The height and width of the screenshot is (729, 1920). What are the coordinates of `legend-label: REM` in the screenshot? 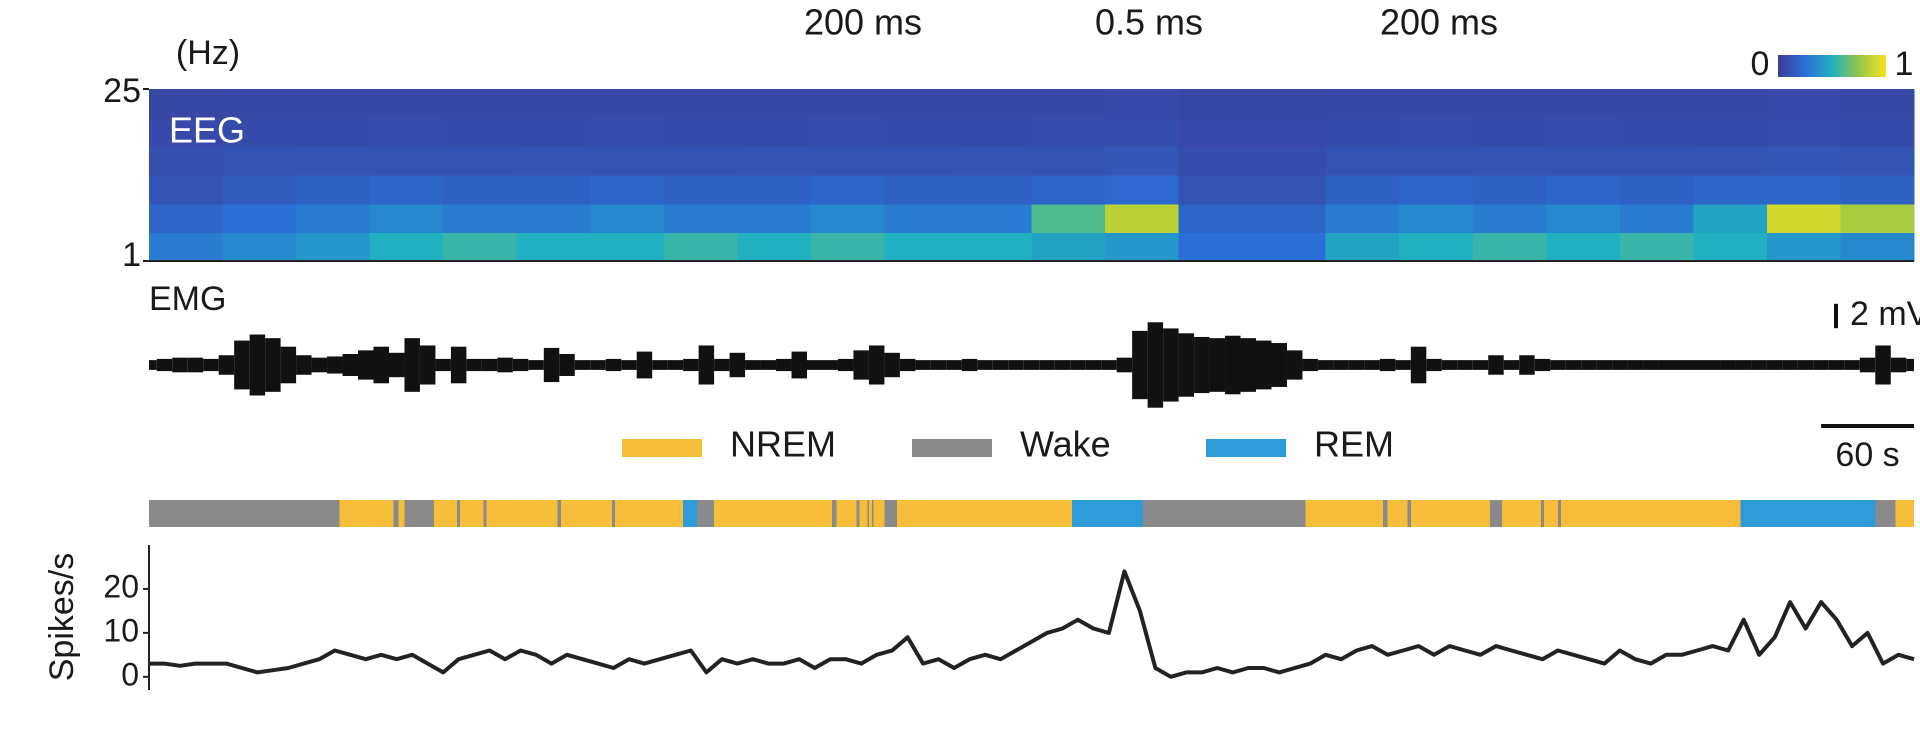 It's located at (1354, 444).